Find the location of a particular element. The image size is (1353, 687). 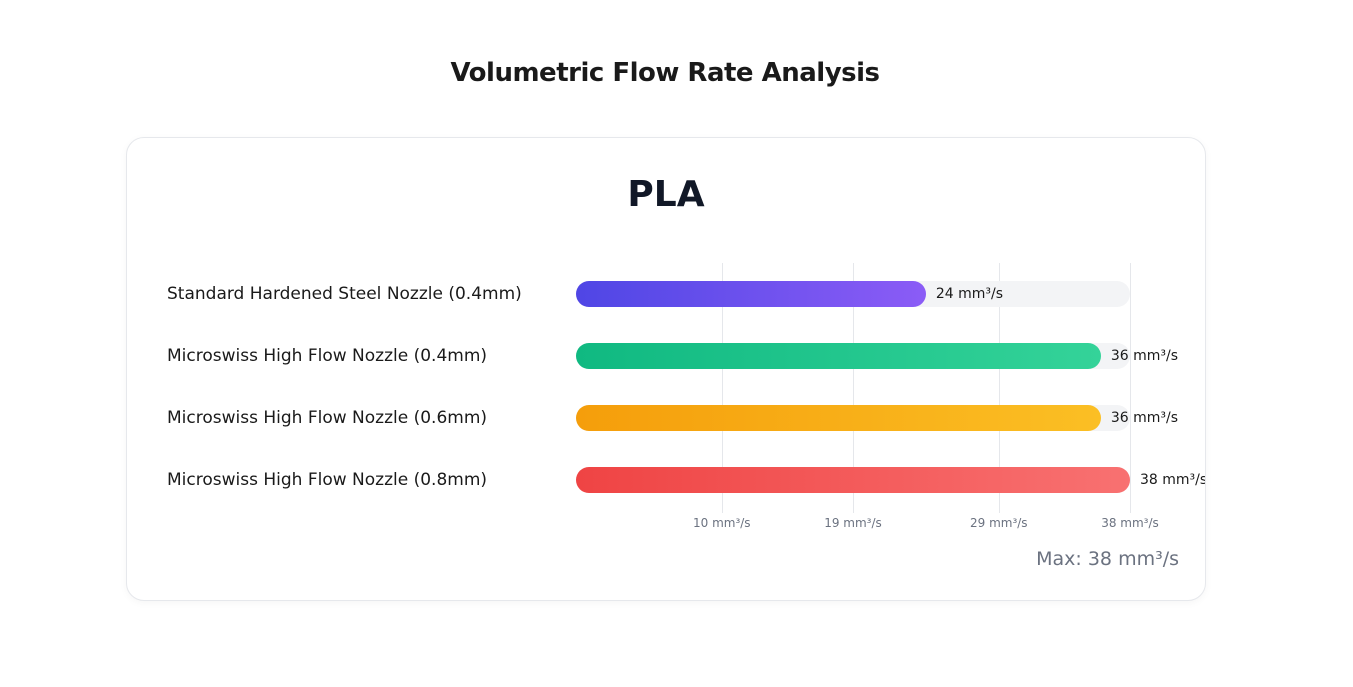

chart-title: PLA is located at coordinates (666, 194).